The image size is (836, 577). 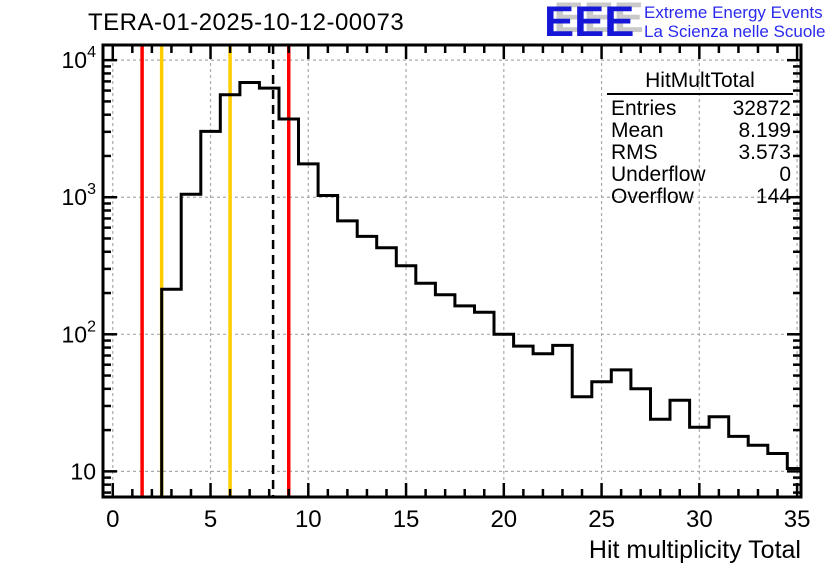 What do you see at coordinates (601, 519) in the screenshot?
I see `x-tick-label: 25` at bounding box center [601, 519].